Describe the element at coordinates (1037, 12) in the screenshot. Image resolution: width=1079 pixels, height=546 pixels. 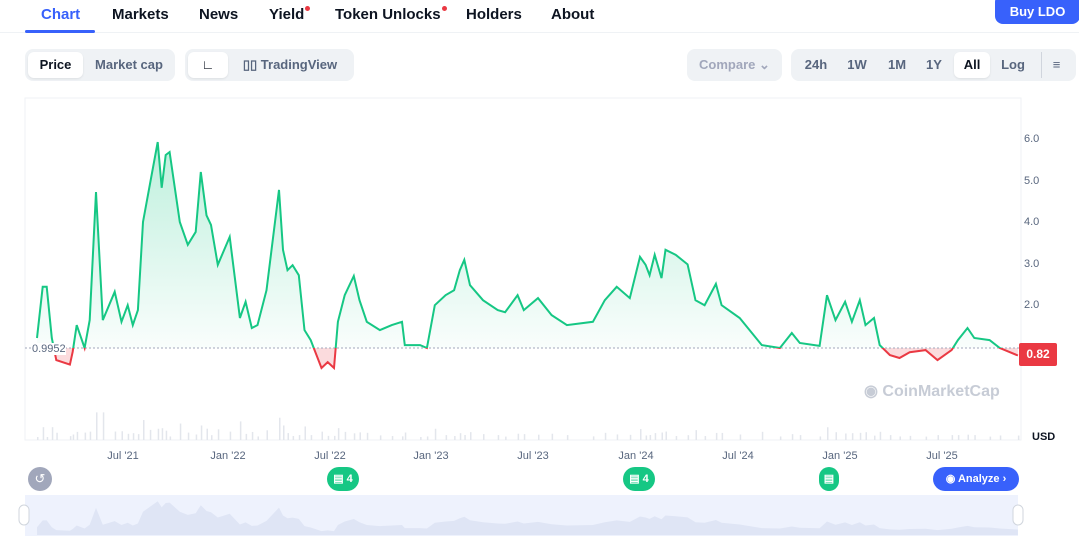
I see `buy-ldo-button: Buy LDO` at that location.